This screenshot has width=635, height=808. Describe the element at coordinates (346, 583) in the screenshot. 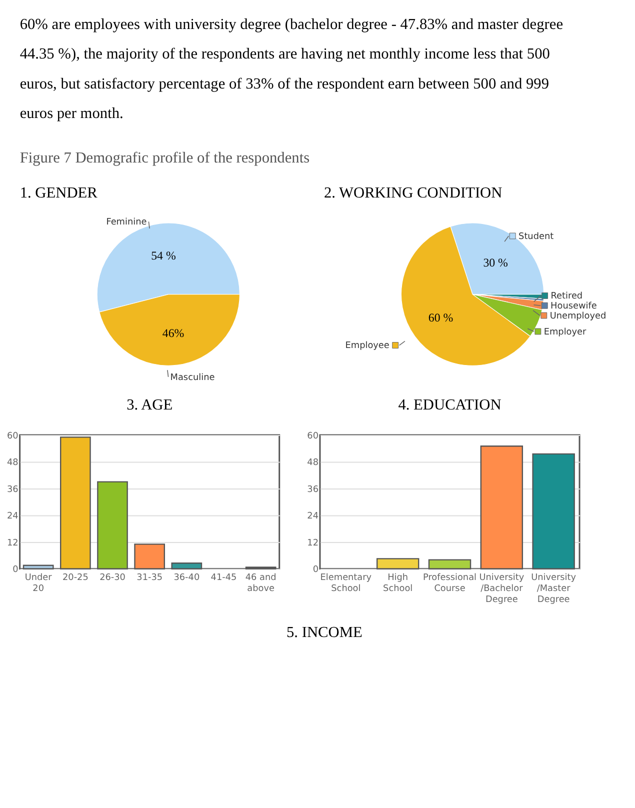

I see `x-tick-label: Elementary School` at that location.